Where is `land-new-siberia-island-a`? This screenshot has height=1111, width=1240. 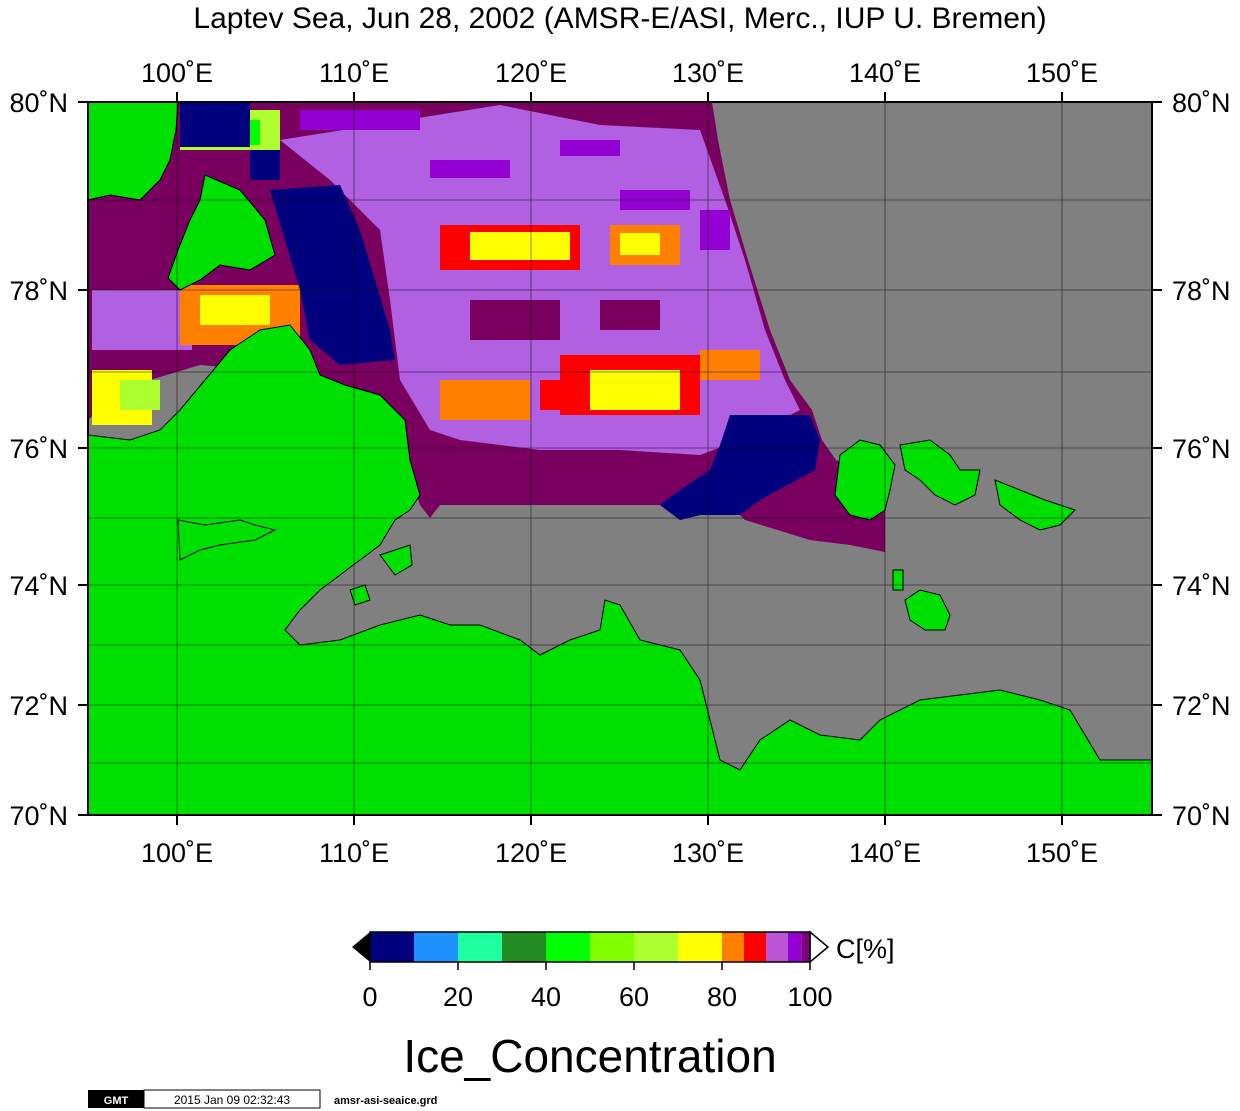 land-new-siberia-island-a is located at coordinates (940, 472).